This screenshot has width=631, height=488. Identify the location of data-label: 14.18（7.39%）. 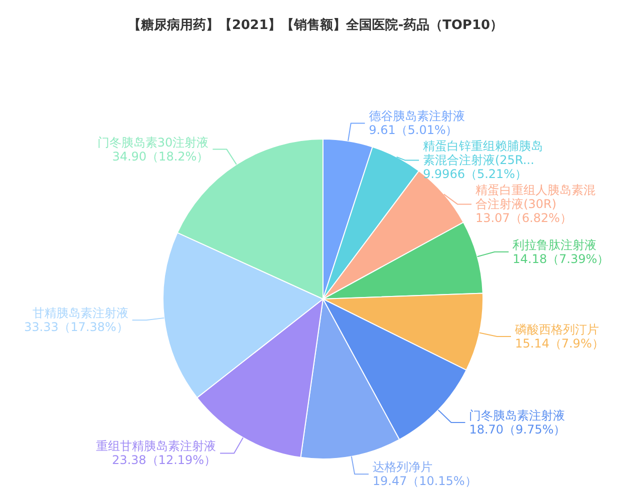
(561, 259).